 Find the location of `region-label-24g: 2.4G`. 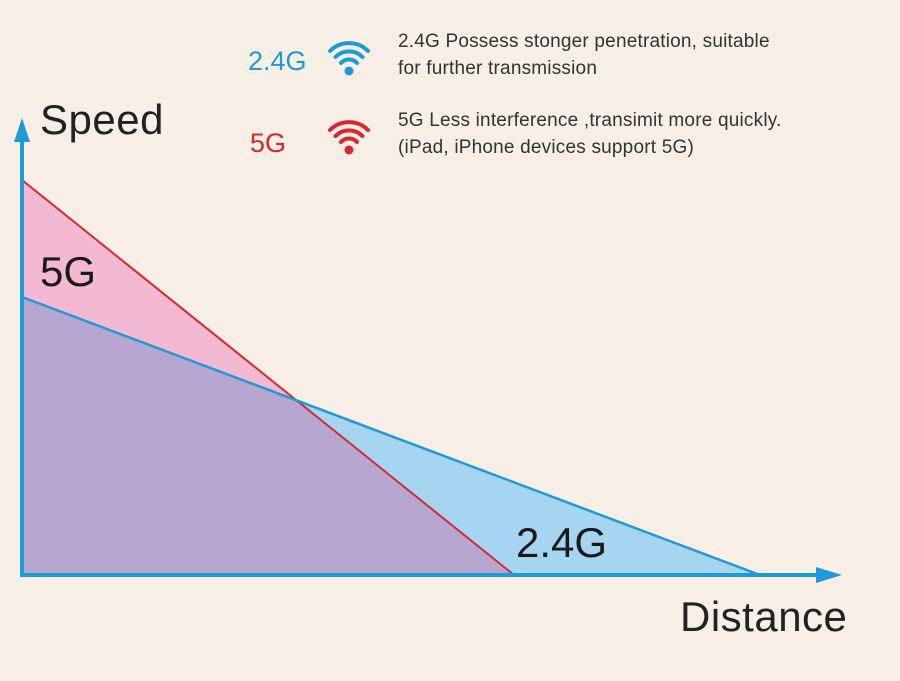

region-label-24g: 2.4G is located at coordinates (562, 542).